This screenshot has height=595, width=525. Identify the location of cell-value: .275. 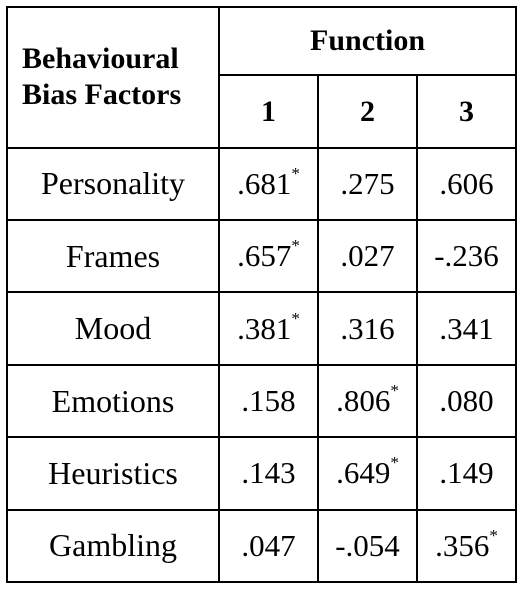
(367, 183).